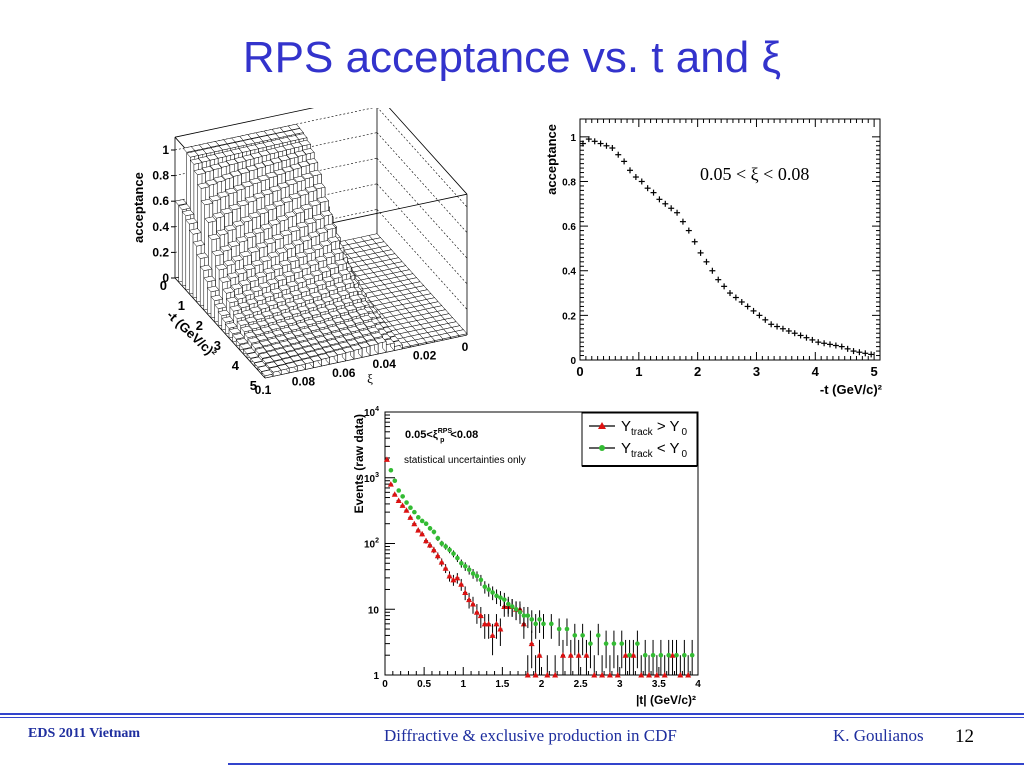  What do you see at coordinates (253, 385) in the screenshot?
I see `t-tick-label: 5` at bounding box center [253, 385].